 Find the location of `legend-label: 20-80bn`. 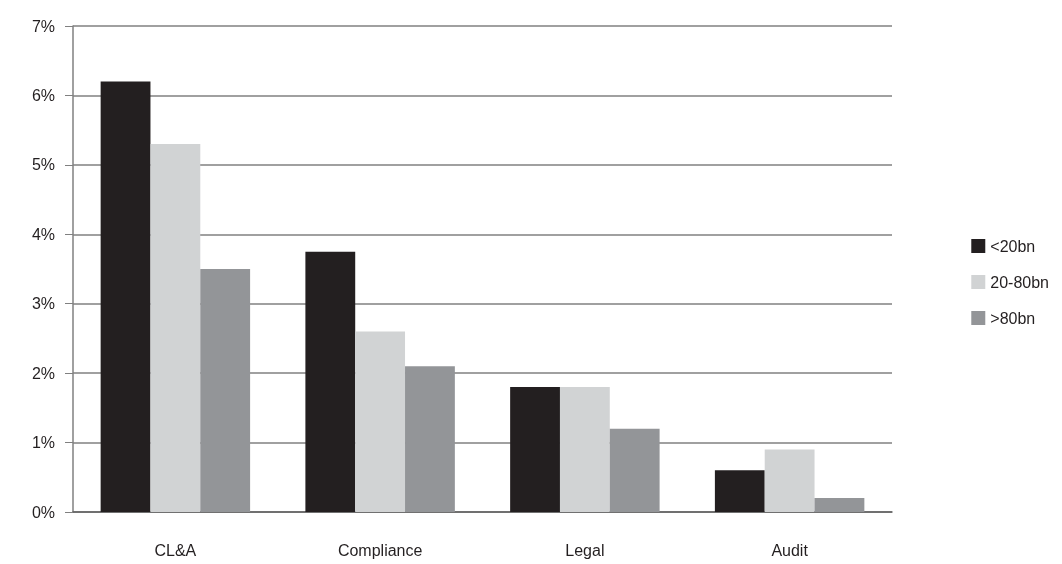

legend-label: 20-80bn is located at coordinates (1019, 282).